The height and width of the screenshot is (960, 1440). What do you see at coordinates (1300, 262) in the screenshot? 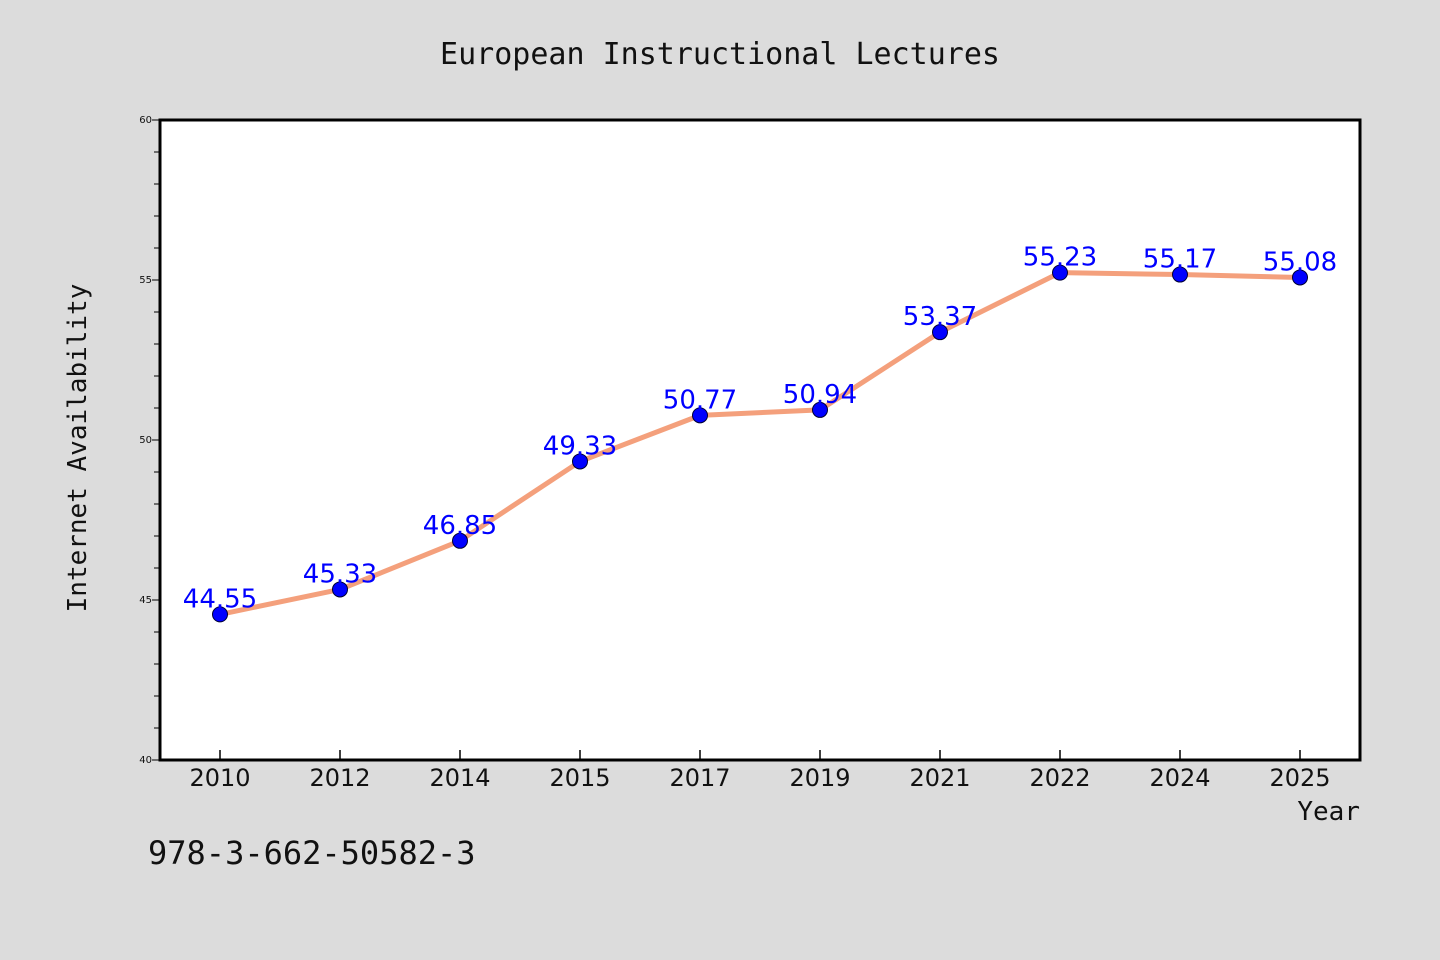
I see `data-point-label: 55.08` at bounding box center [1300, 262].